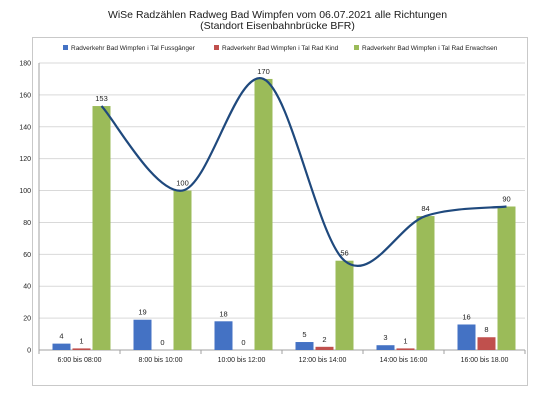 The height and width of the screenshot is (400, 555). I want to click on y-tick-label: 0, so click(29, 351).